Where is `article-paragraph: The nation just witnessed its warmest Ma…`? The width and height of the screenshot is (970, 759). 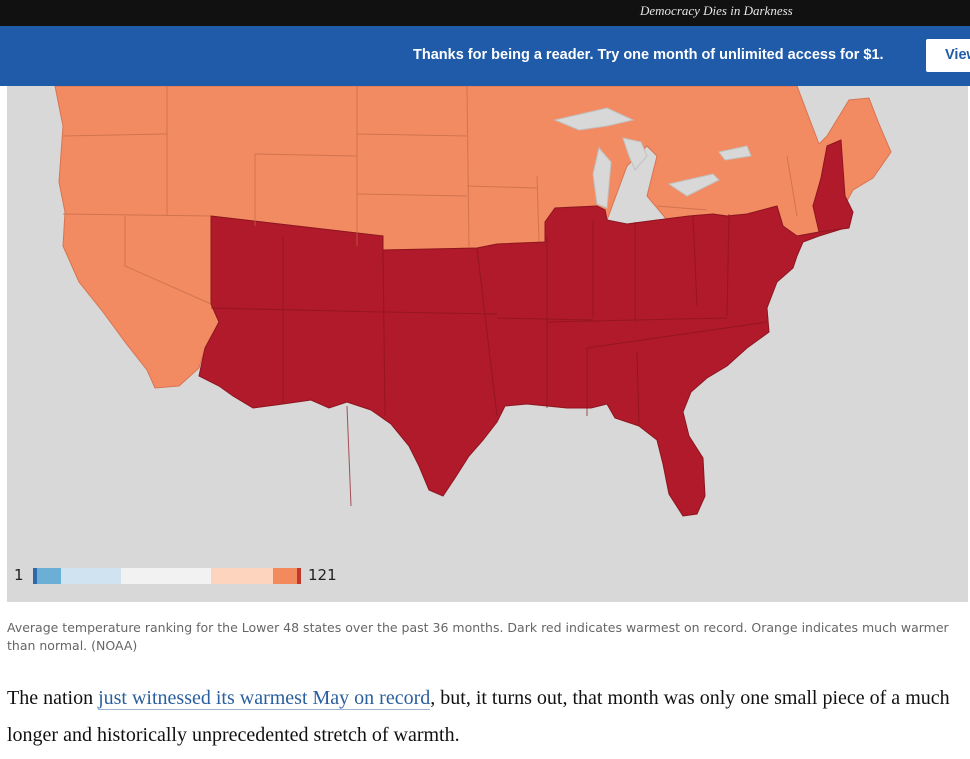
article-paragraph: The nation just witnessed its warmest Ma… is located at coordinates (487, 717).